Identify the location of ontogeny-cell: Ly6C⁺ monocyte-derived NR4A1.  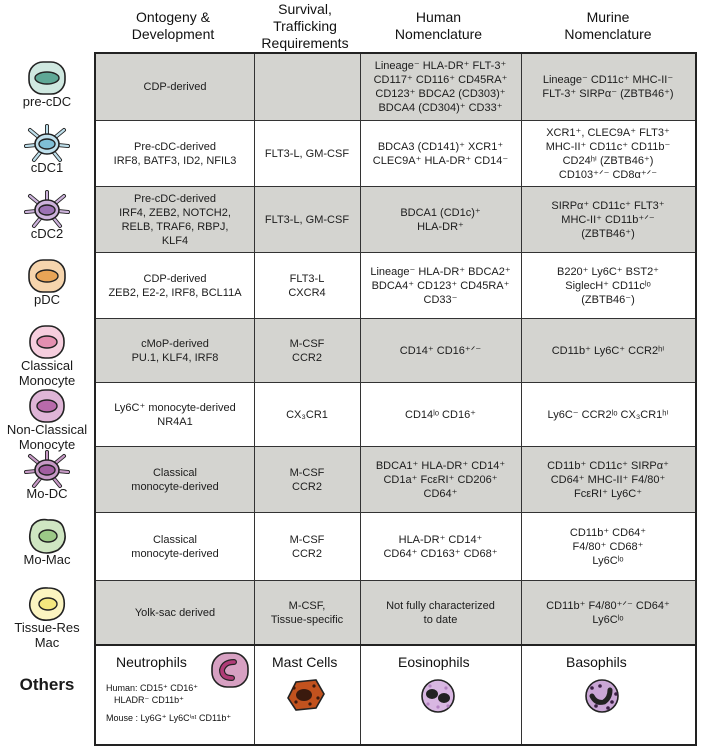
(175, 414).